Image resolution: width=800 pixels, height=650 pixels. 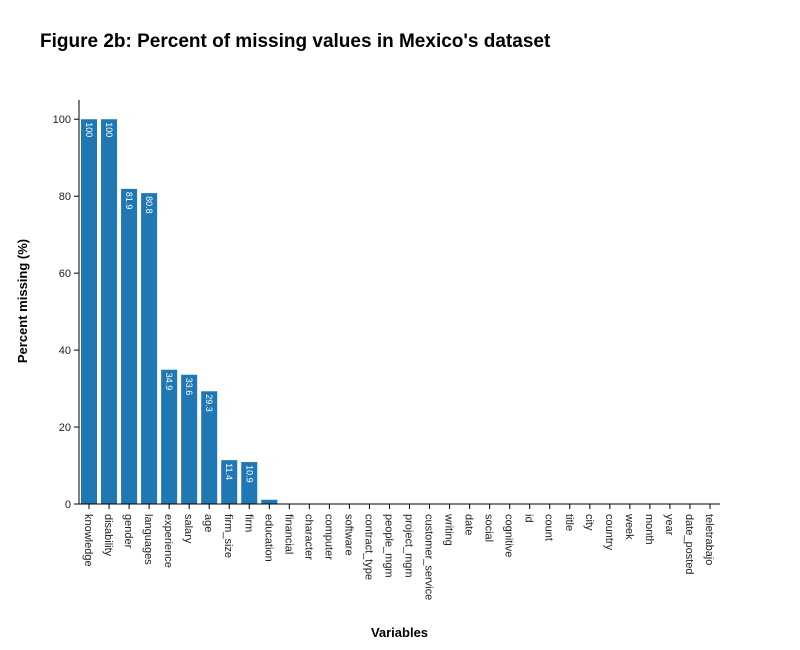 What do you see at coordinates (328, 537) in the screenshot?
I see `x-tick-label: computer` at bounding box center [328, 537].